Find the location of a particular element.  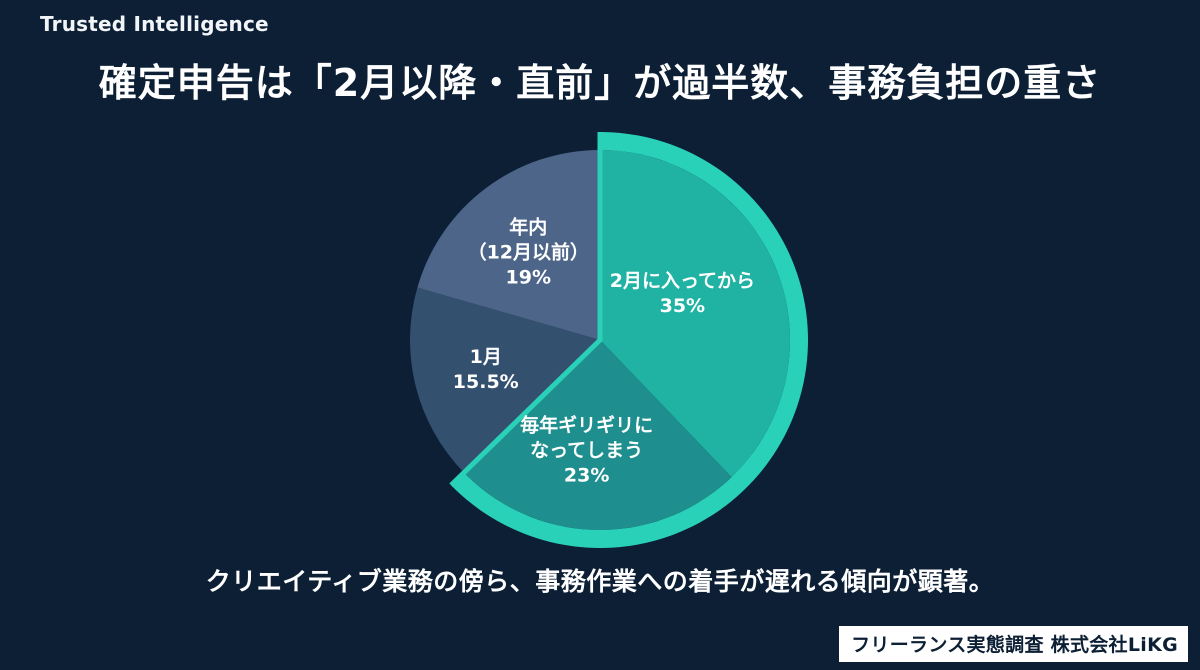

slice-label-line: 2月に入ってから is located at coordinates (682, 281).